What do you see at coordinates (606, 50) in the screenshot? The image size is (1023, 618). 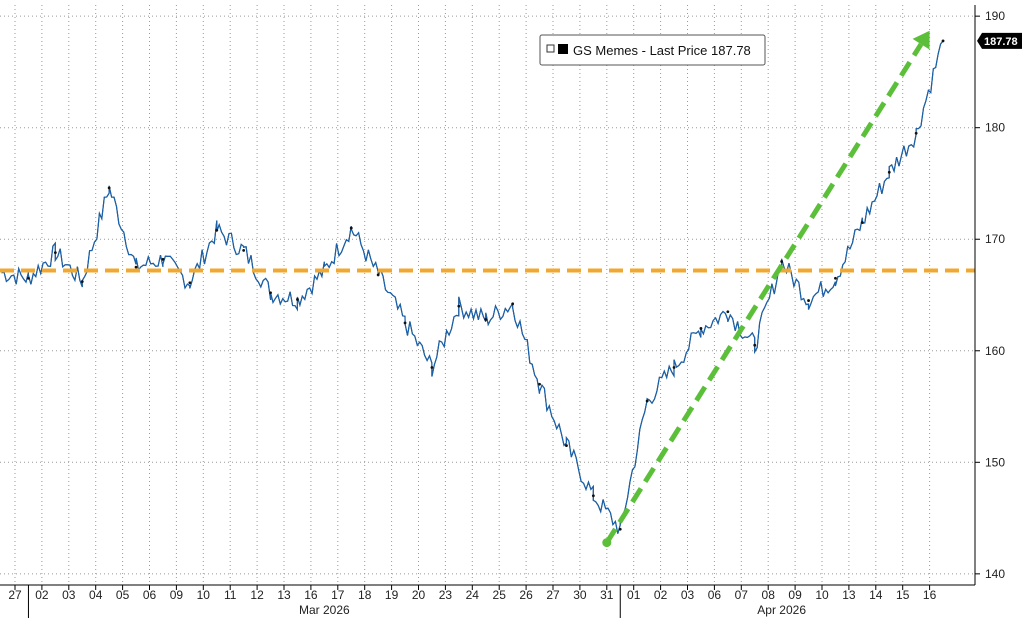 I see `legend-series-name: GS Memes` at bounding box center [606, 50].